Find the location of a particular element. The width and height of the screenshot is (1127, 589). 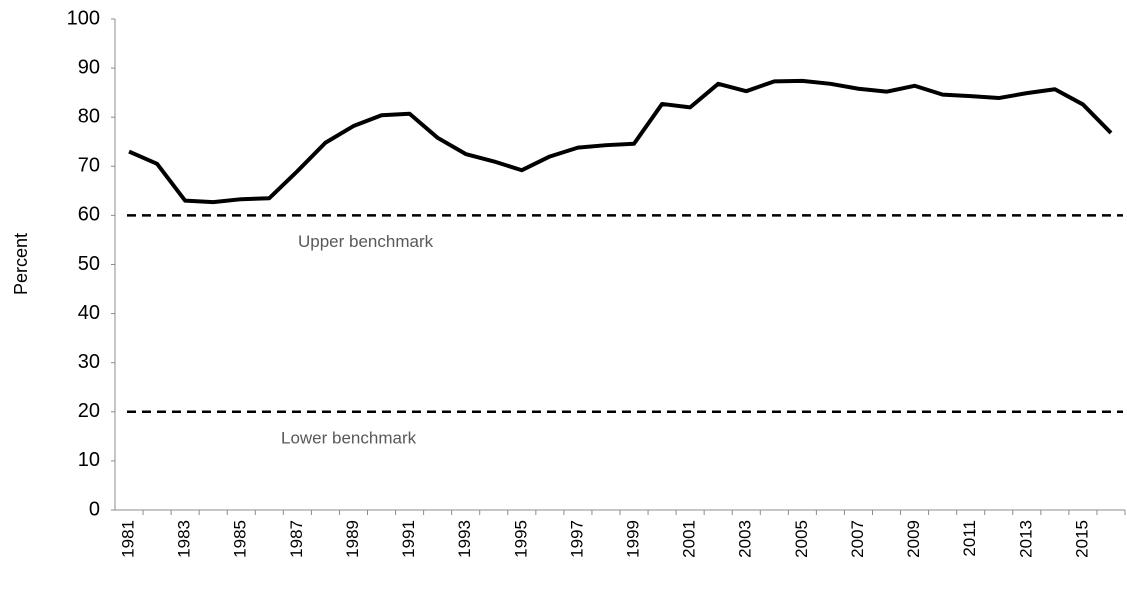

y-tick-label: 30 is located at coordinates (89, 362).